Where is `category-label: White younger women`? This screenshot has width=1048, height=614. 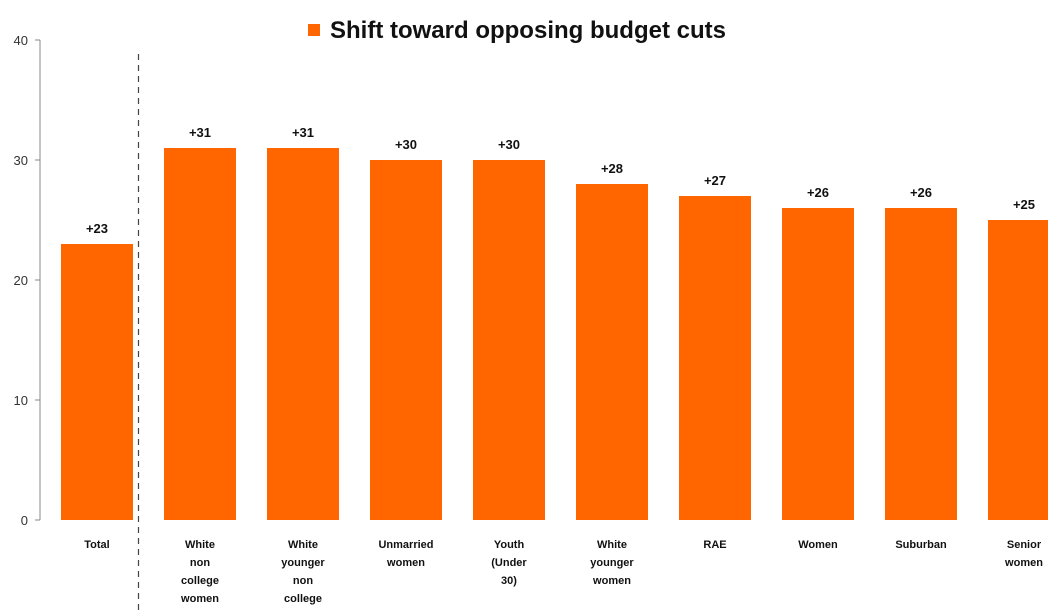 category-label: White younger women is located at coordinates (612, 563).